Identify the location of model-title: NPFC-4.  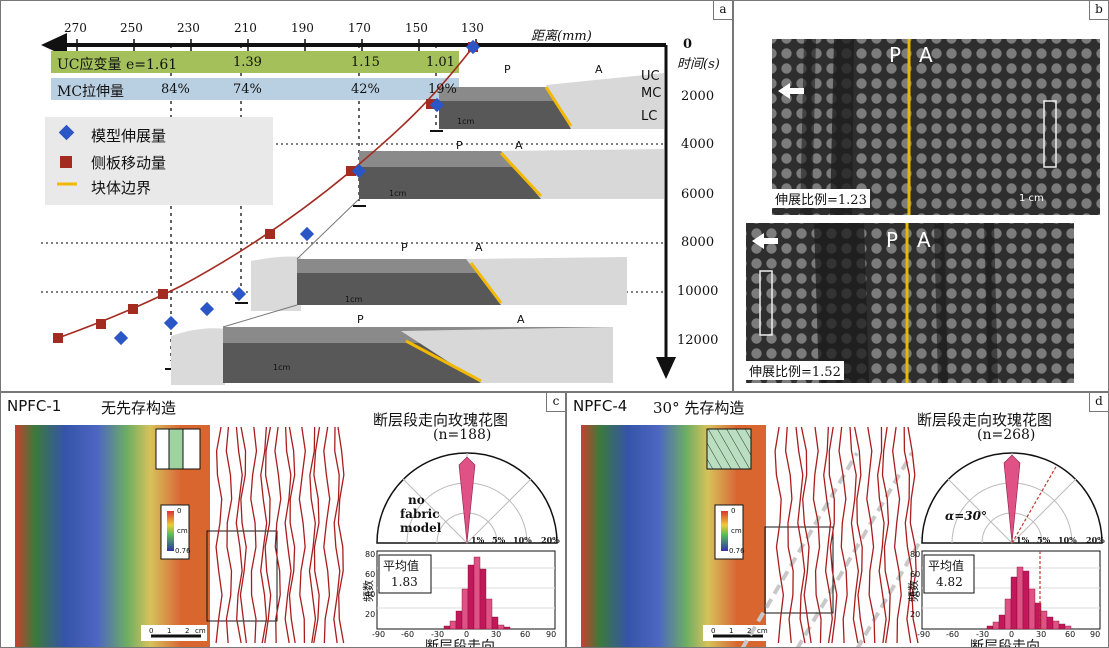
(600, 406).